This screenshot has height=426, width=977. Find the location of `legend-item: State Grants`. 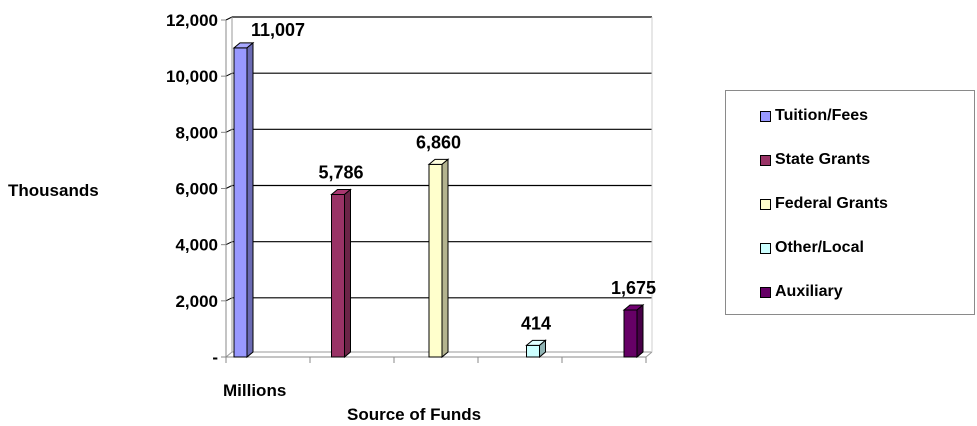

legend-item: State Grants is located at coordinates (815, 160).